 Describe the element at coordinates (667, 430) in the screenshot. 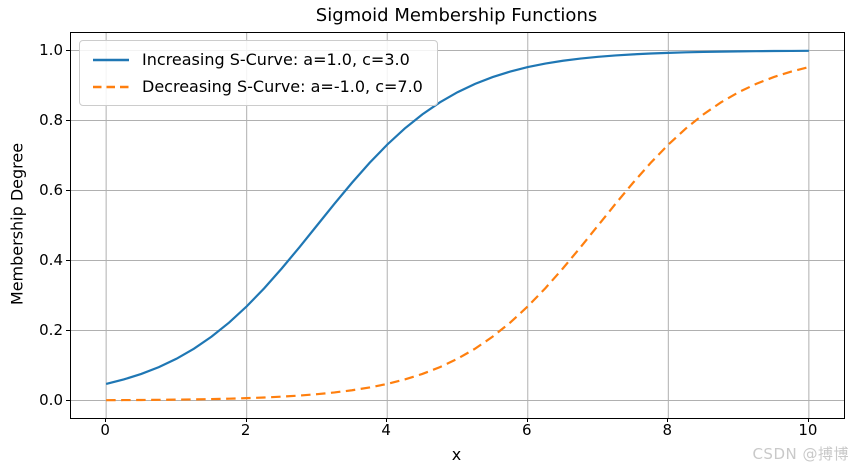

I see `x-tick-label-8: 8` at that location.